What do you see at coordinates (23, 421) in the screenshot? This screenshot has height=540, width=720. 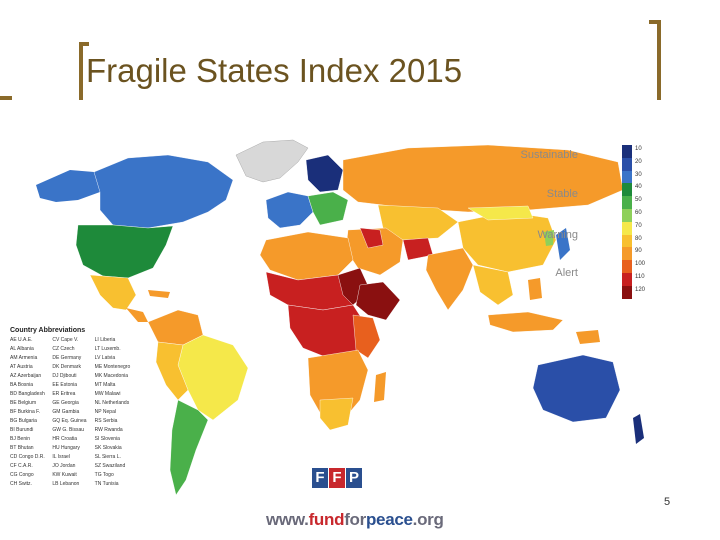 I see `abbreviation-item: BG Bulgaria` at bounding box center [23, 421].